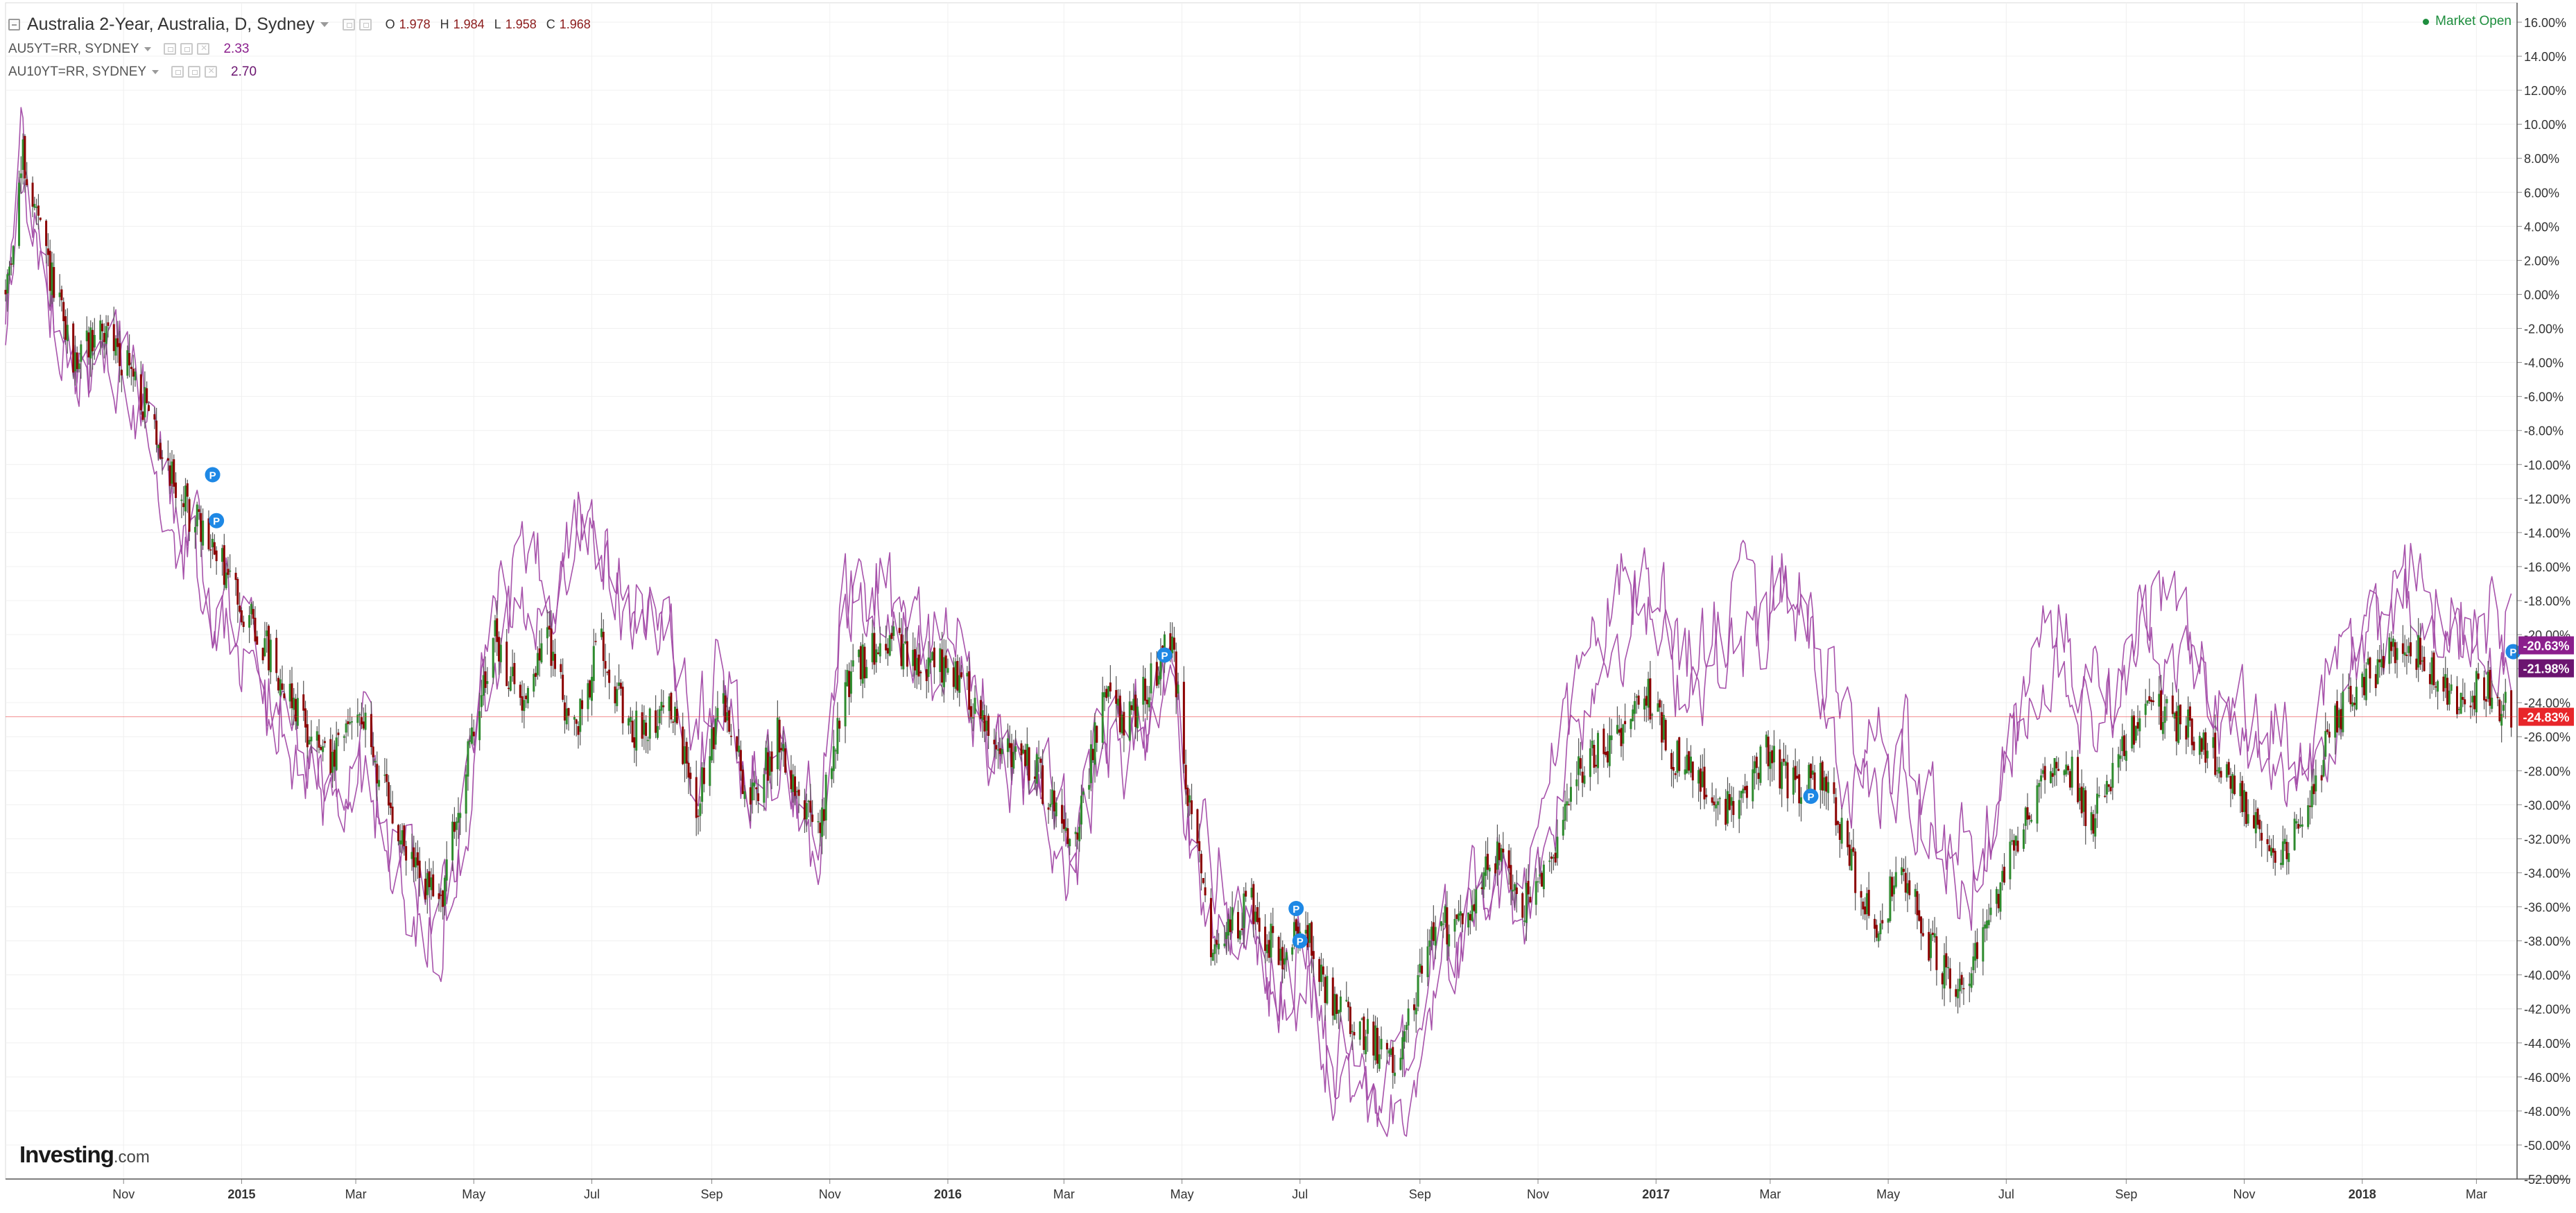 This screenshot has height=1213, width=2576. Describe the element at coordinates (2546, 646) in the screenshot. I see `current-value-label: -20.63%` at that location.